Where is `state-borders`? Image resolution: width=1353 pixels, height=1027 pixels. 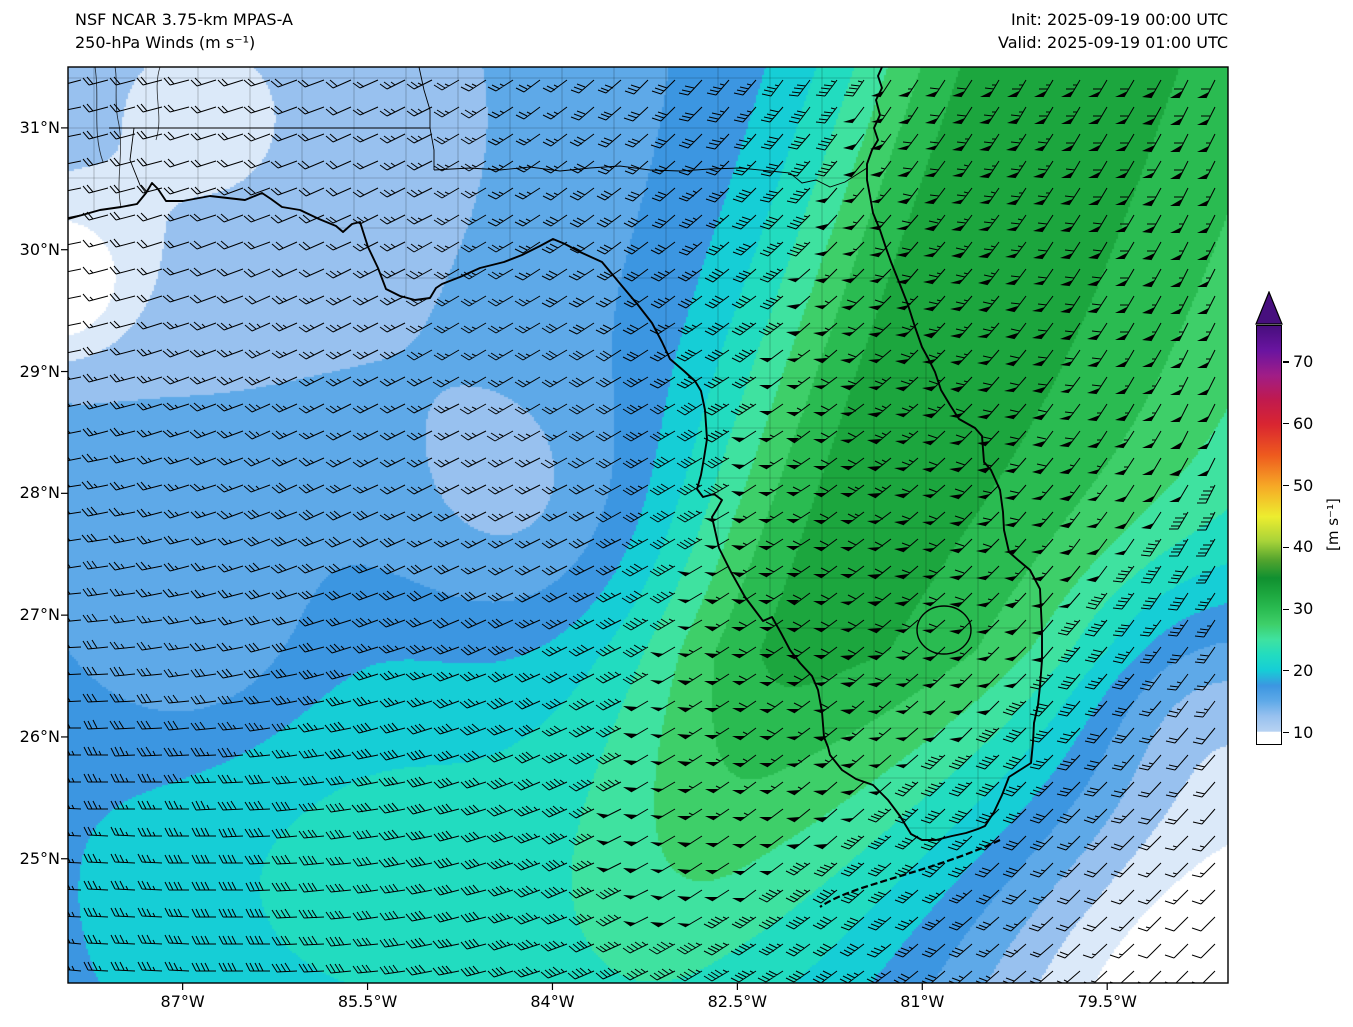
state-borders is located at coordinates (488, 130).